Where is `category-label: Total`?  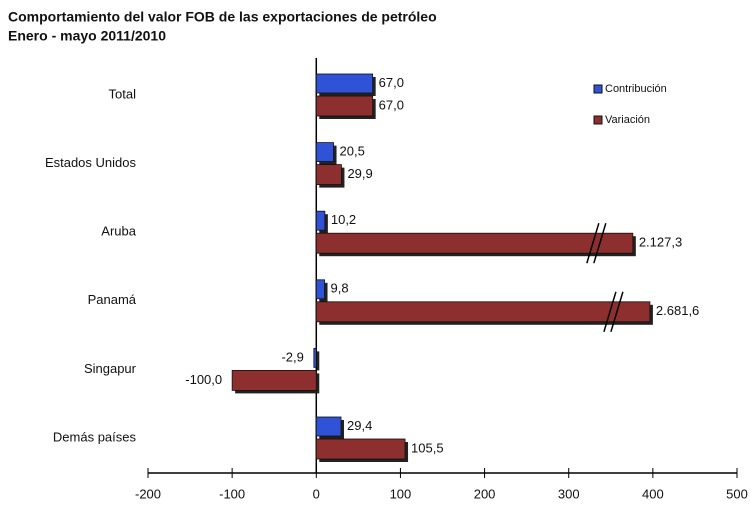 category-label: Total is located at coordinates (123, 93).